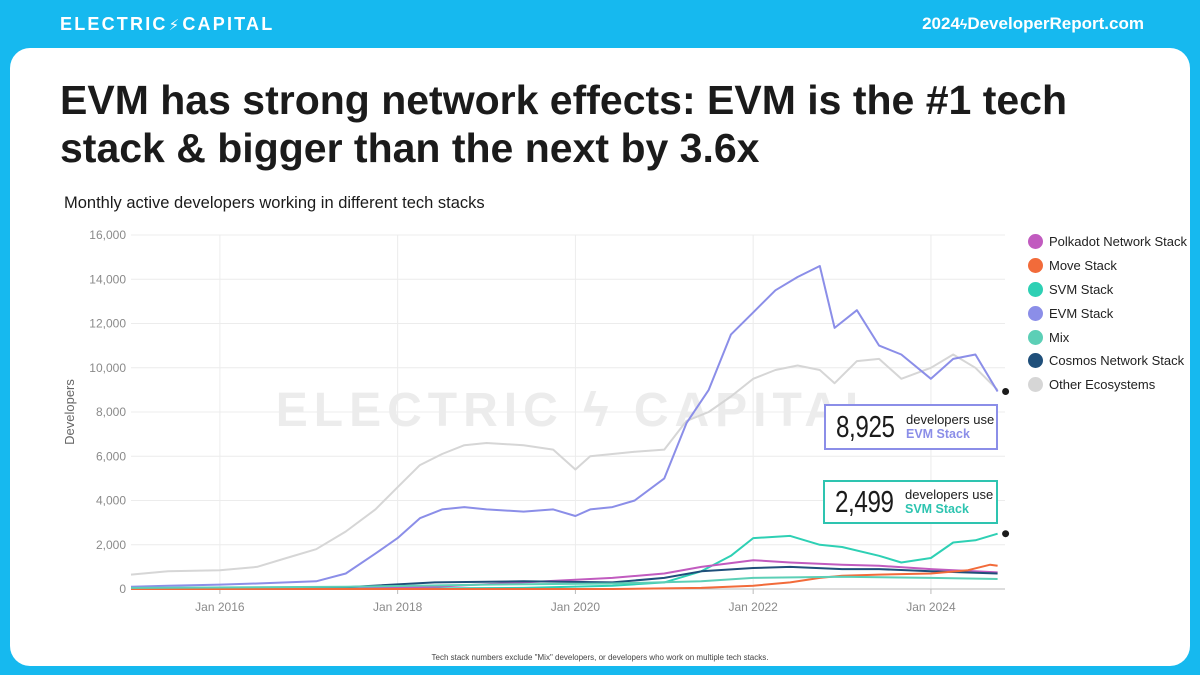 The width and height of the screenshot is (1200, 675). What do you see at coordinates (107, 235) in the screenshot?
I see `y-tick-label: 16,000` at bounding box center [107, 235].